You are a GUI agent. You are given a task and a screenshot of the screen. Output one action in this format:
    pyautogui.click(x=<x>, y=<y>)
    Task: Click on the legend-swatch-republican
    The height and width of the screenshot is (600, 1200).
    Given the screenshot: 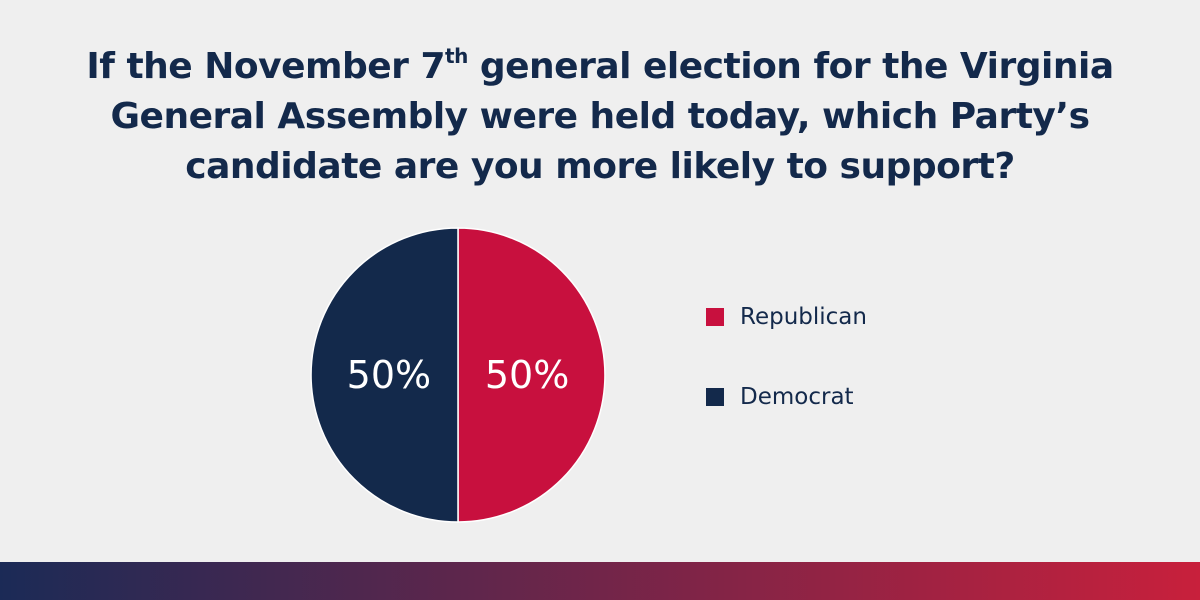 What is the action you would take?
    pyautogui.click(x=715, y=317)
    